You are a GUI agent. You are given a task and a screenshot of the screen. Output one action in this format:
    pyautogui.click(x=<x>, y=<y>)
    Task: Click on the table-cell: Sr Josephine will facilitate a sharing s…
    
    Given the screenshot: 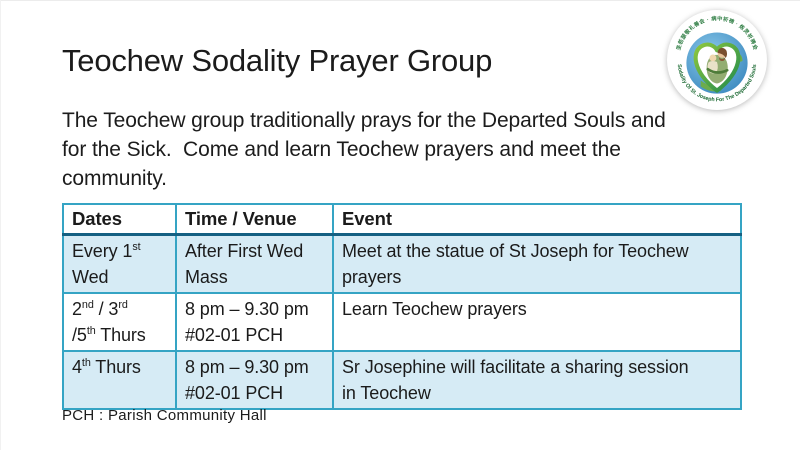 What is the action you would take?
    pyautogui.click(x=537, y=380)
    